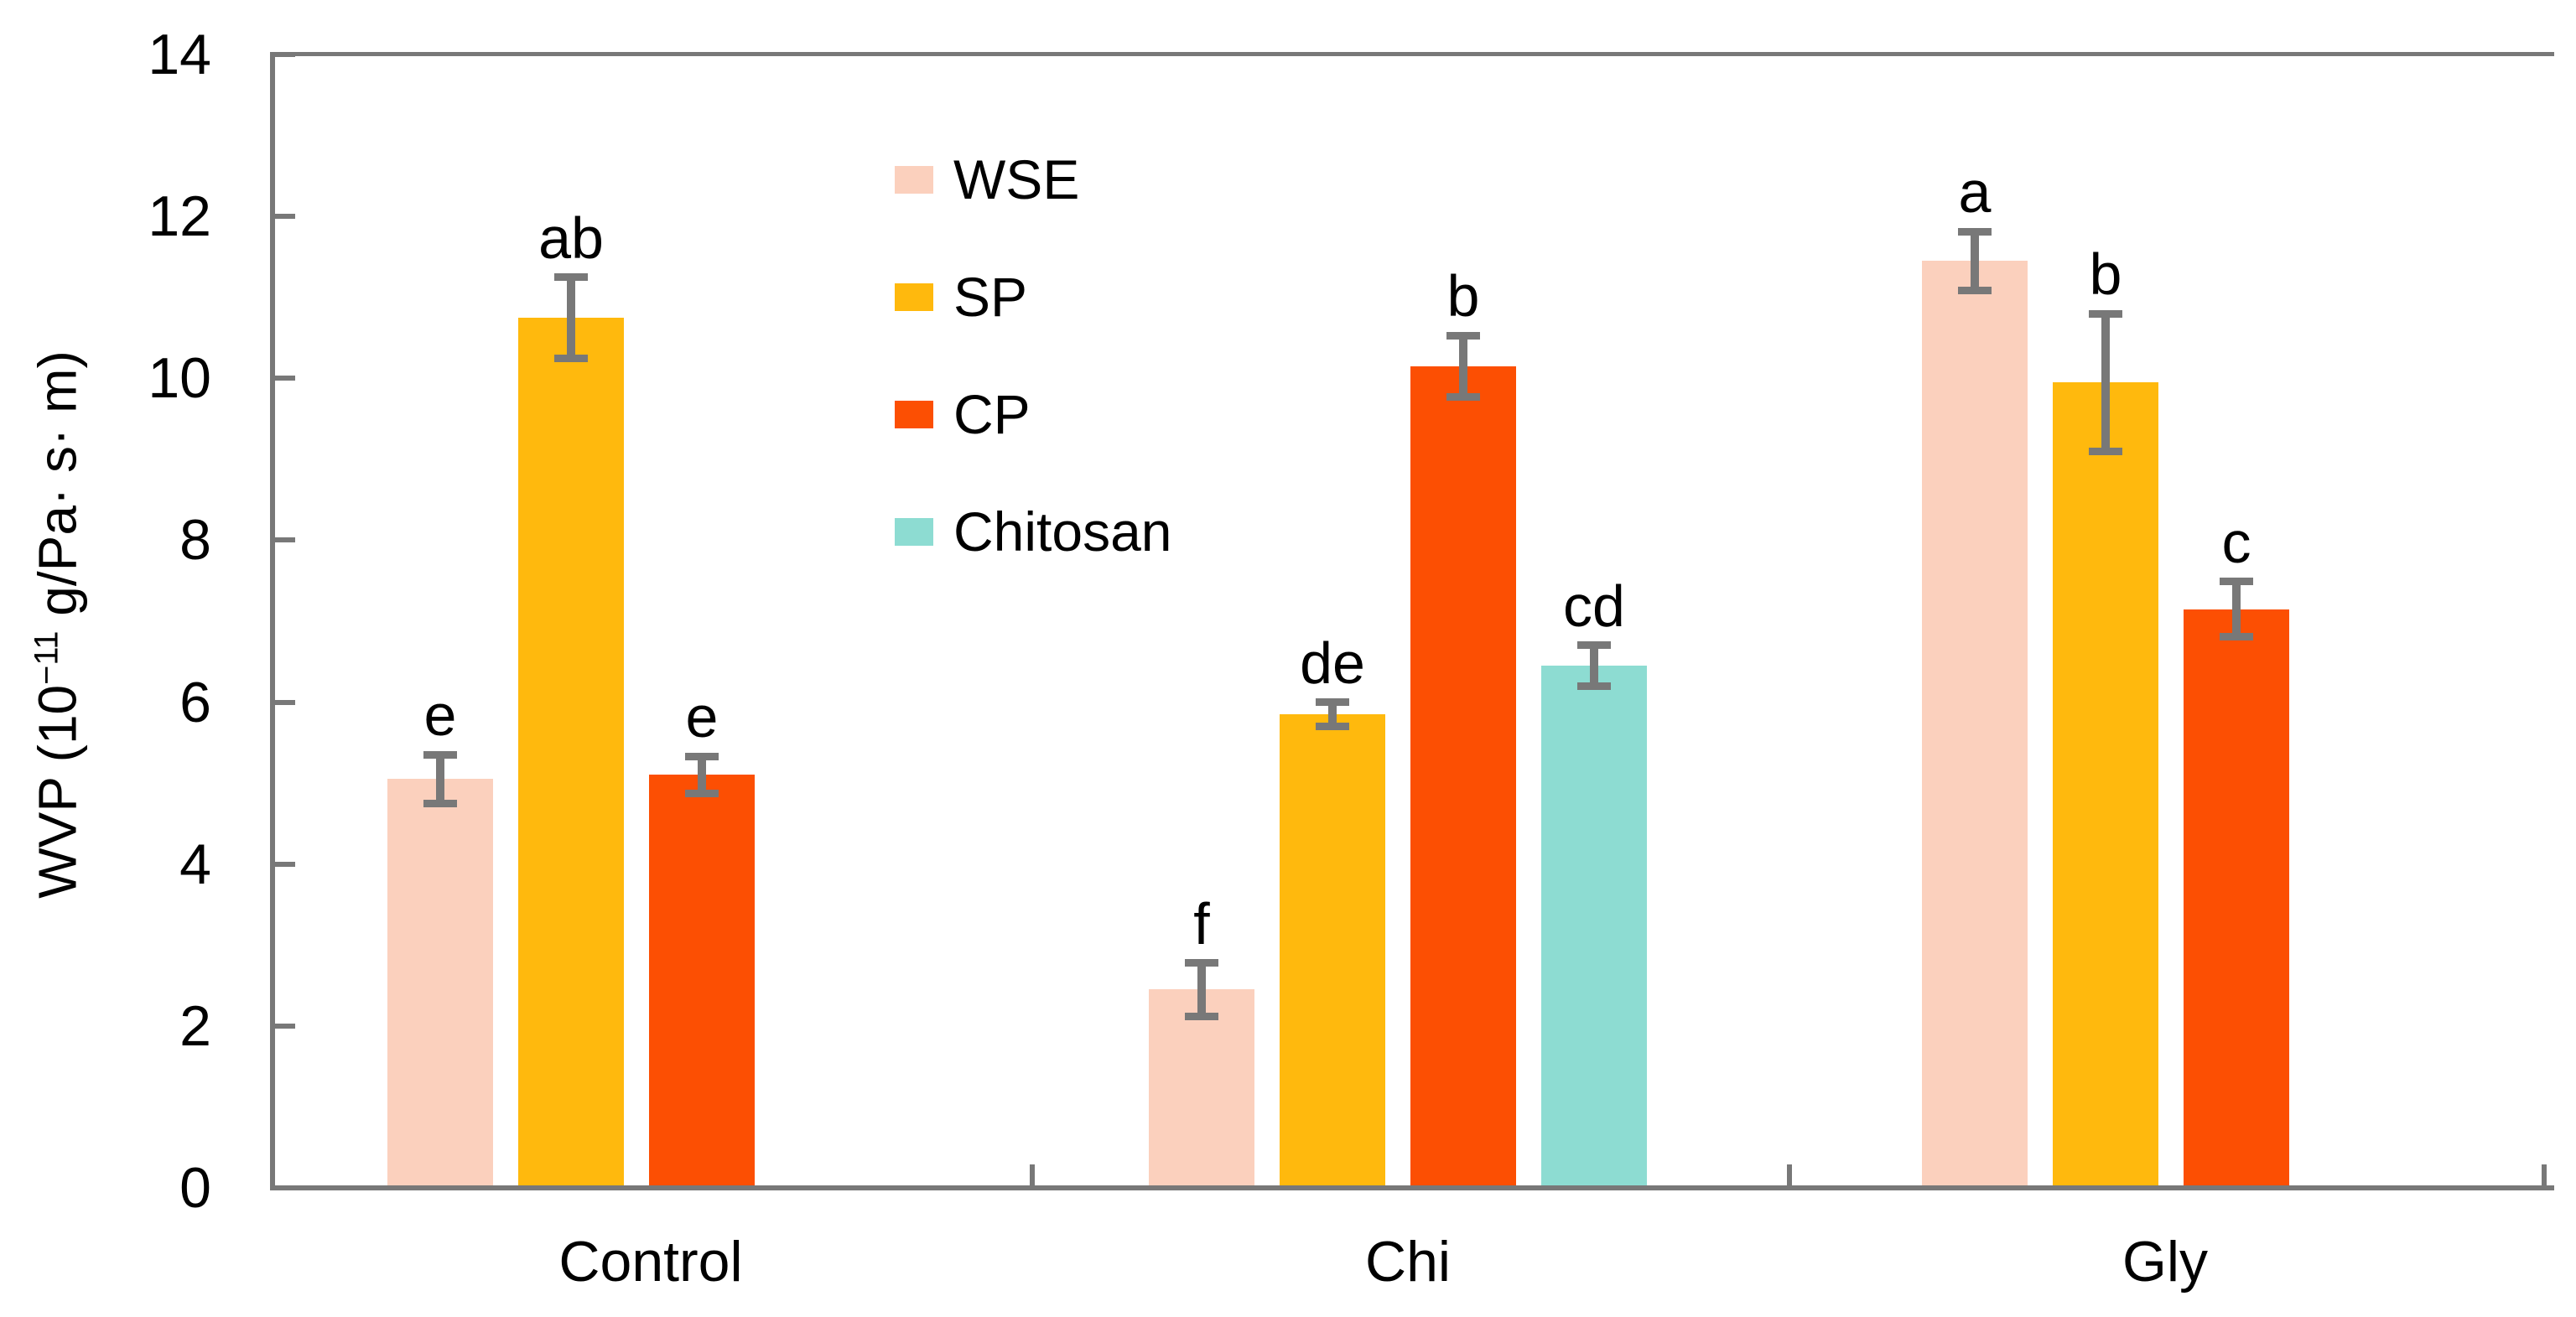 The width and height of the screenshot is (2576, 1317). Describe the element at coordinates (1463, 775) in the screenshot. I see `bar-Chi-CP` at that location.